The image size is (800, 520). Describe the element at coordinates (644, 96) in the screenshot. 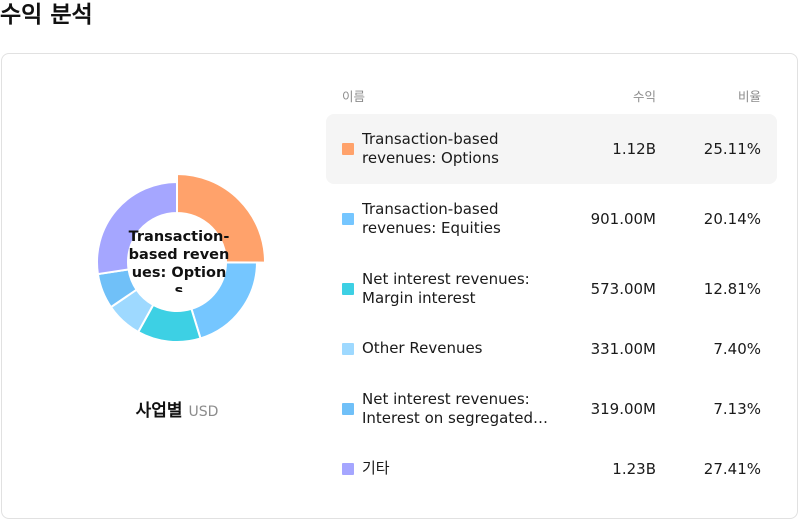

I see `header-revenue: 수익` at that location.